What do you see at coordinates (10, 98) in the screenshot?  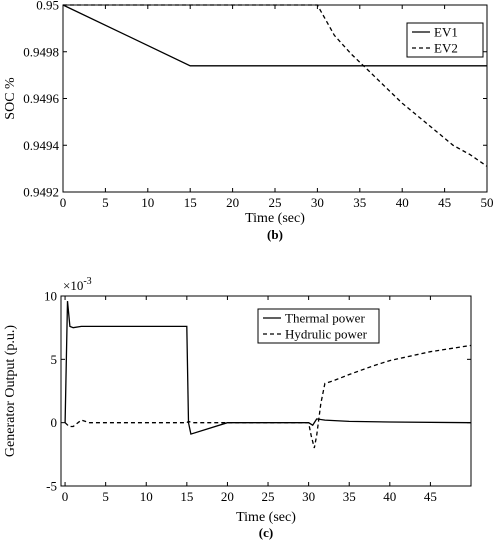 I see `soc-y-axis-label: SOC %` at bounding box center [10, 98].